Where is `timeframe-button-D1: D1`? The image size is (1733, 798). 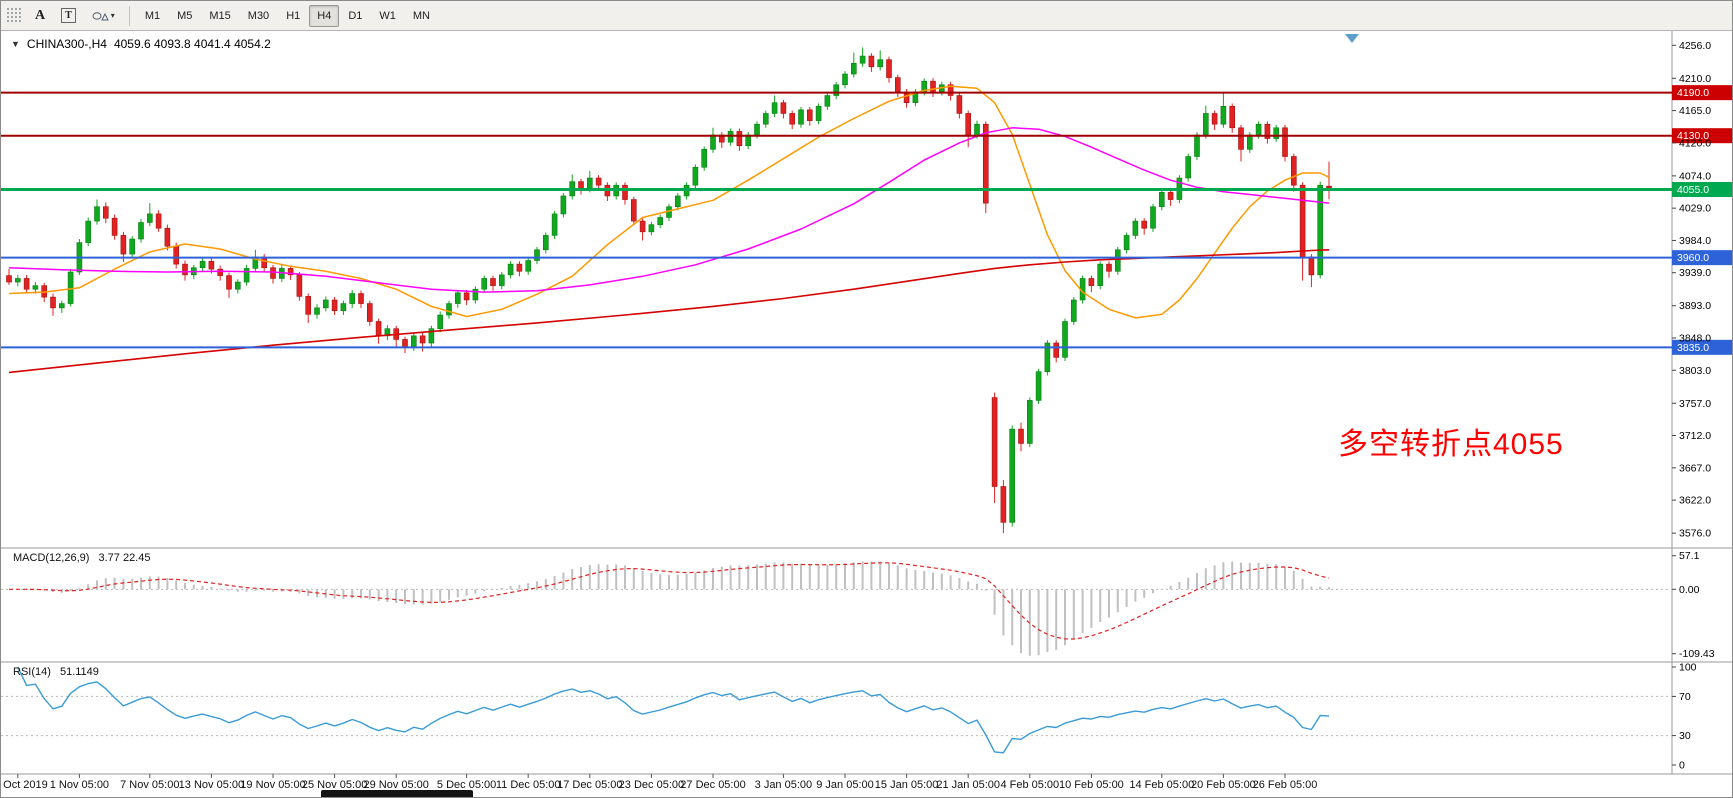 timeframe-button-D1: D1 is located at coordinates (355, 16).